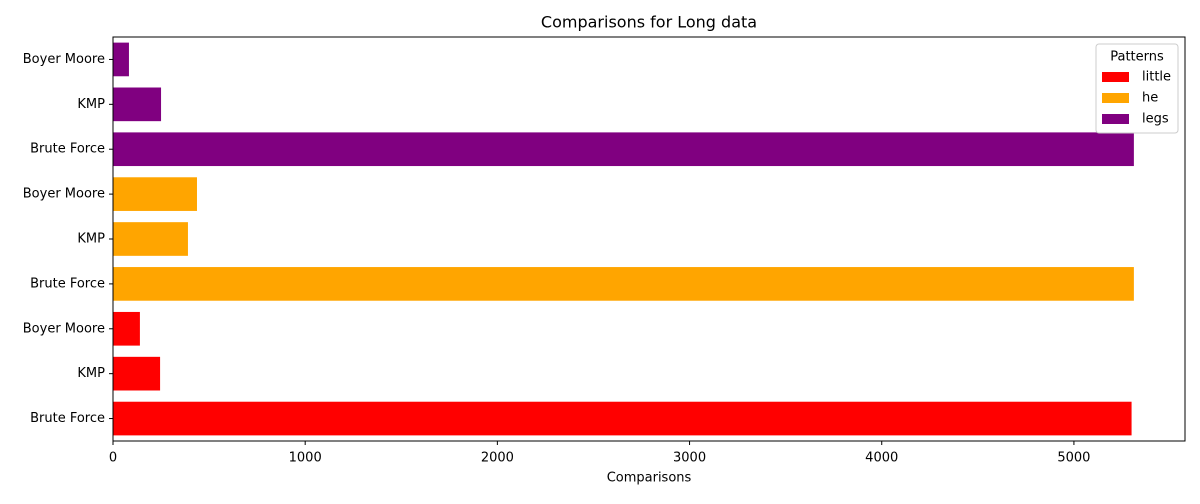  I want to click on chart-title: Comparisons for Long data, so click(649, 22).